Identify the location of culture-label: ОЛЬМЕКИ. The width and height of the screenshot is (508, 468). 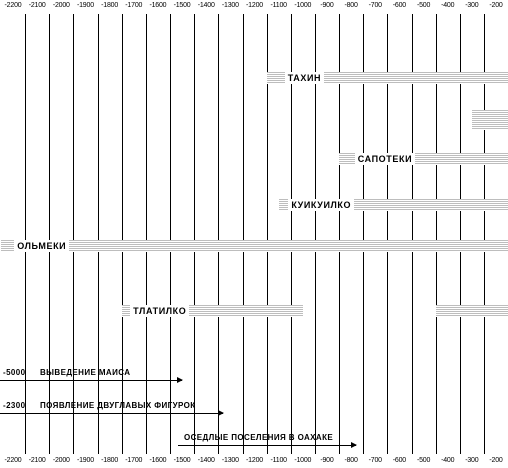
(42, 246).